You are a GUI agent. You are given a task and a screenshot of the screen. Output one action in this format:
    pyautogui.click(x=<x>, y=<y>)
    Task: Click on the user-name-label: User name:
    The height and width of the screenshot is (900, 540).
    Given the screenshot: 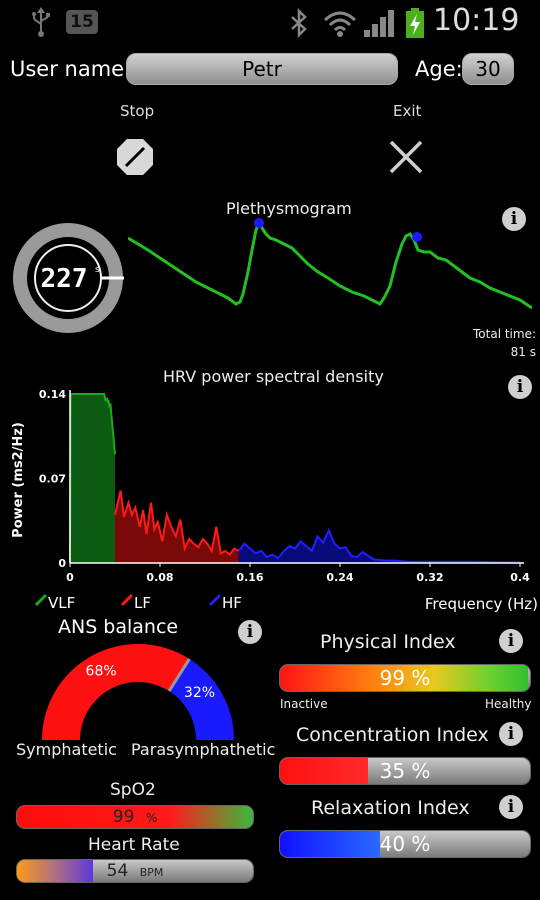 What is the action you would take?
    pyautogui.click(x=71, y=69)
    